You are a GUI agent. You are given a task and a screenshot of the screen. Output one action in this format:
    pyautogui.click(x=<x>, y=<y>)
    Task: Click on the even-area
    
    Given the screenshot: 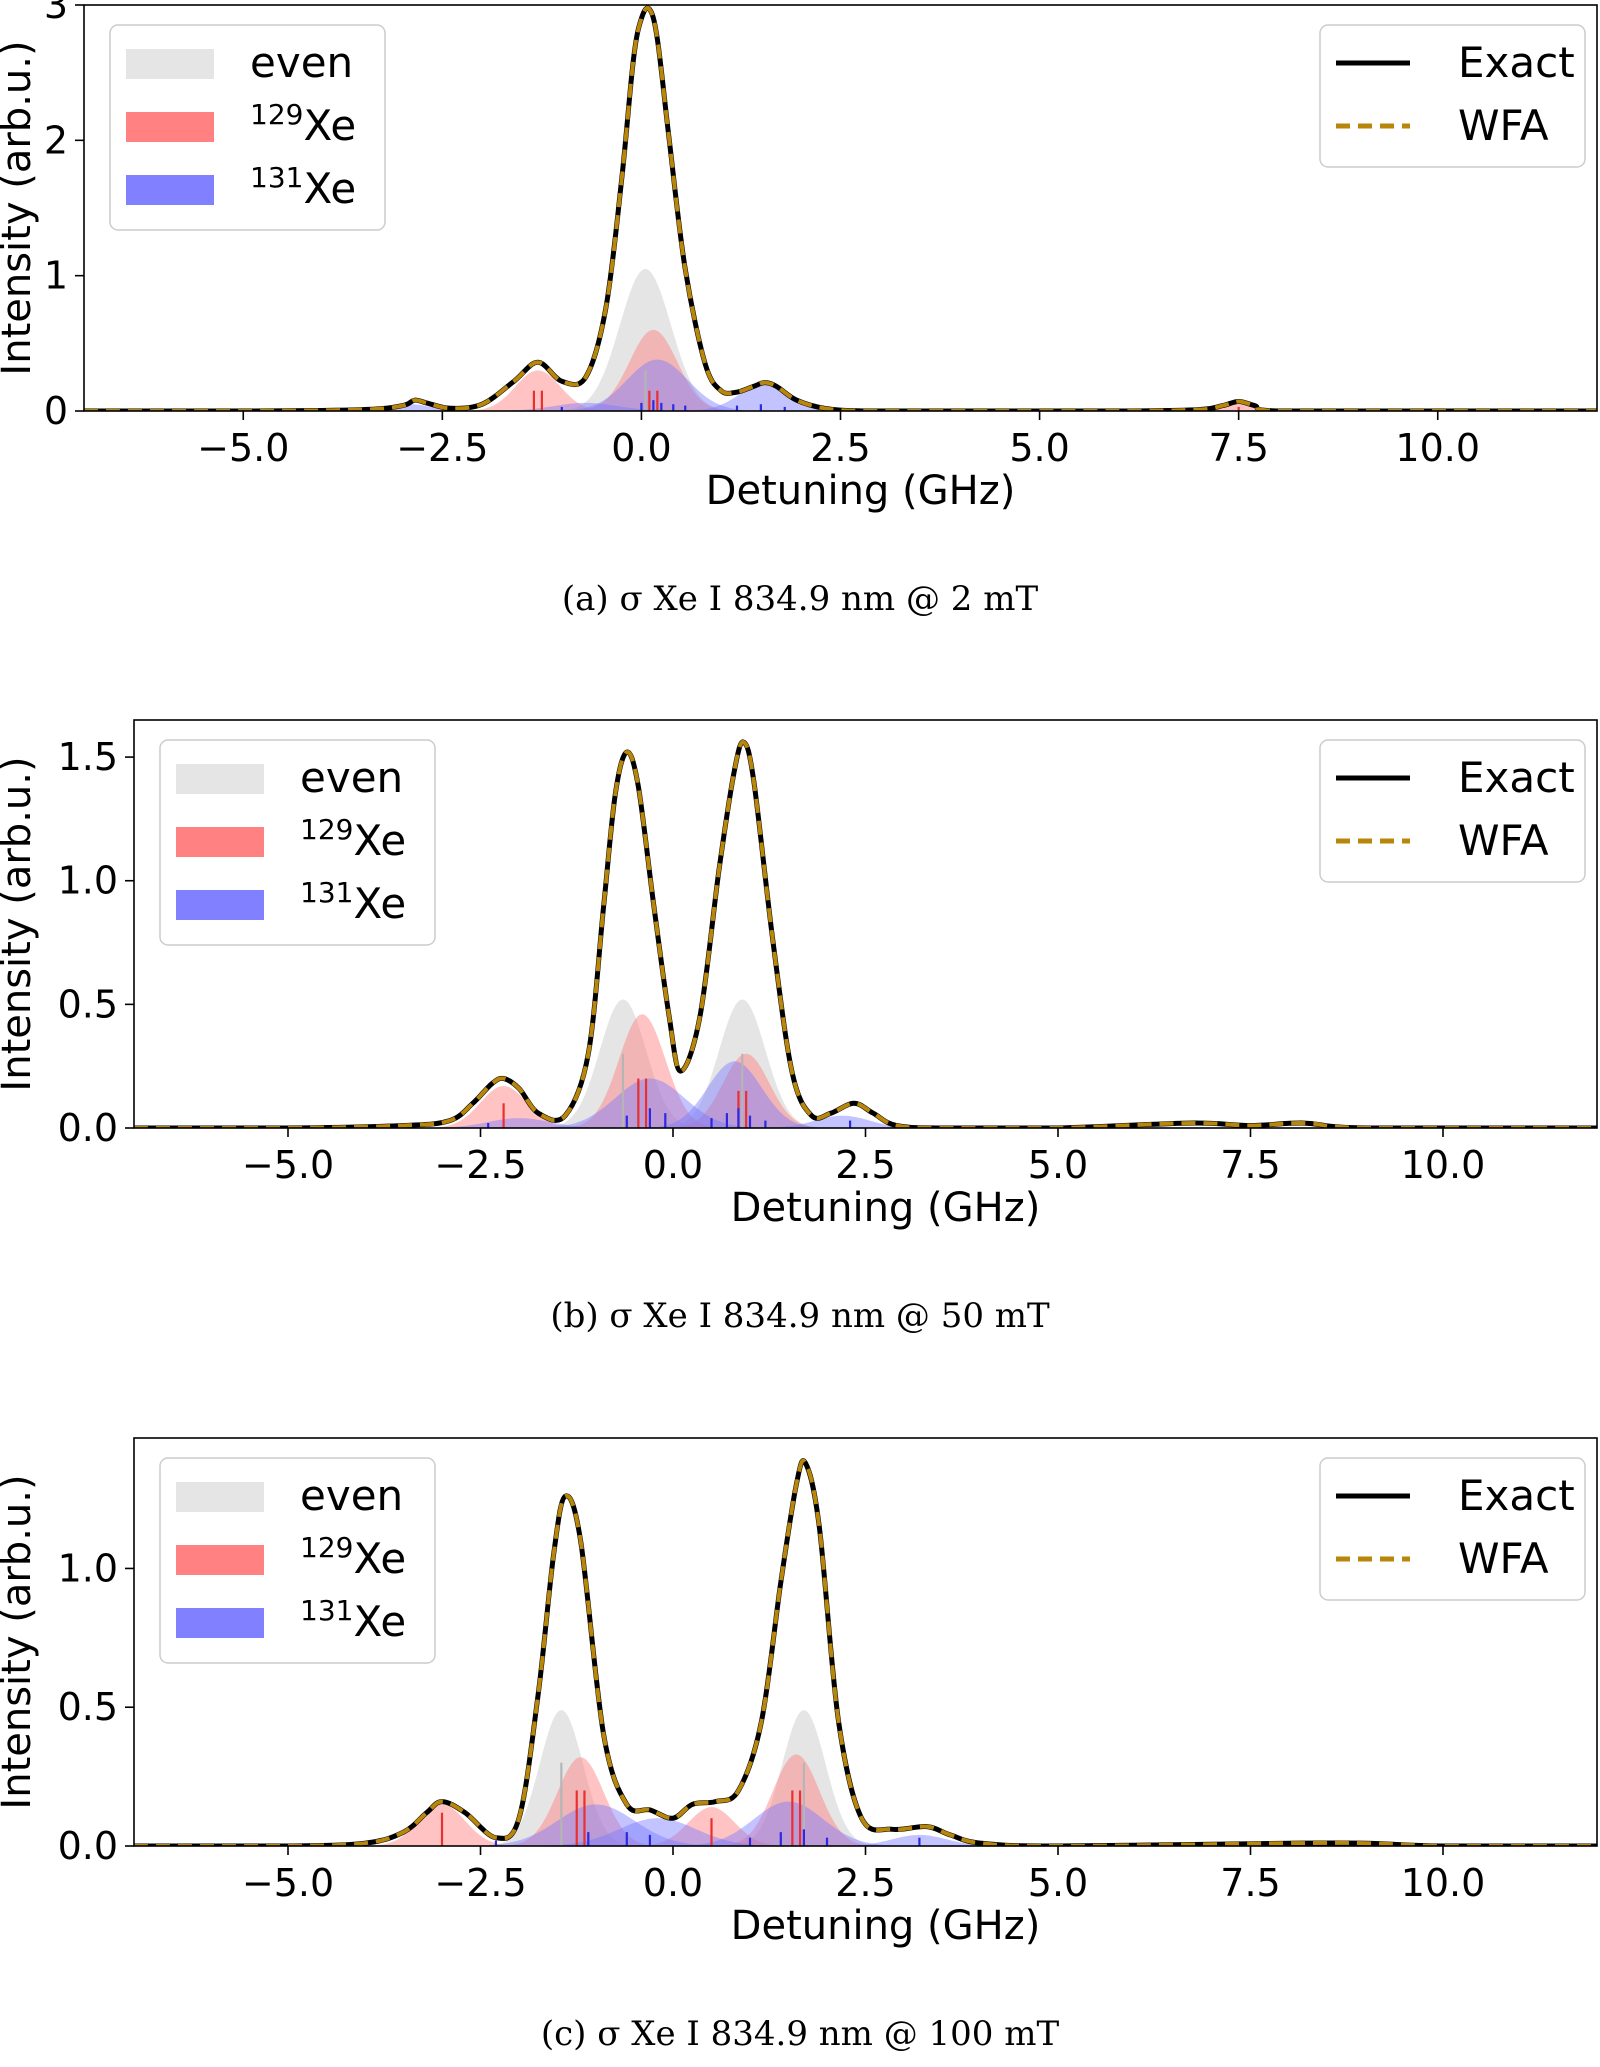 What is the action you would take?
    pyautogui.click(x=645, y=339)
    